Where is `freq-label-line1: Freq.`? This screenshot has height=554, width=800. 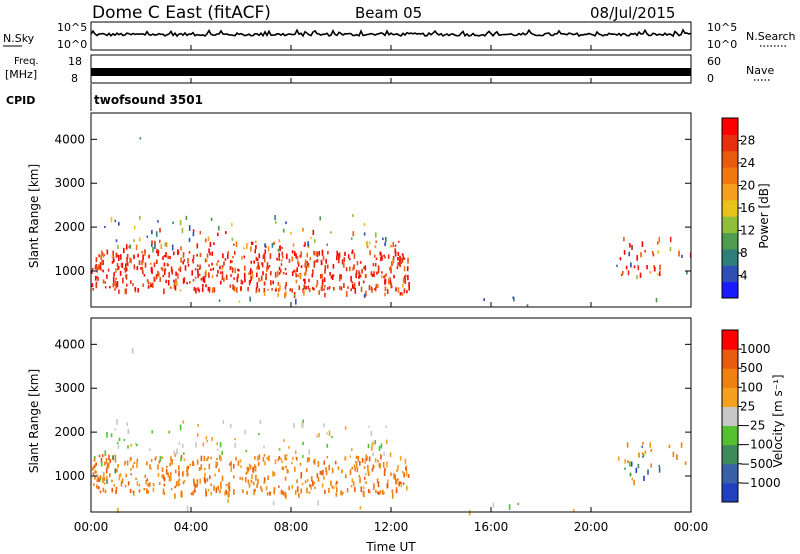 freq-label-line1: Freq. is located at coordinates (26, 61).